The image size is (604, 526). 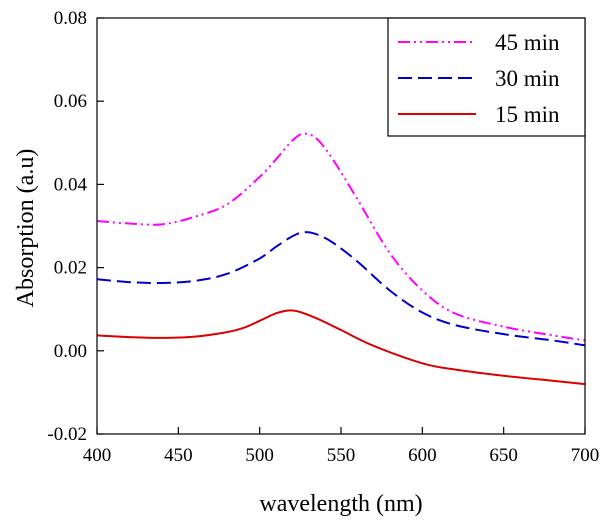 What do you see at coordinates (70, 351) in the screenshot?
I see `y-tick-label: 0.00` at bounding box center [70, 351].